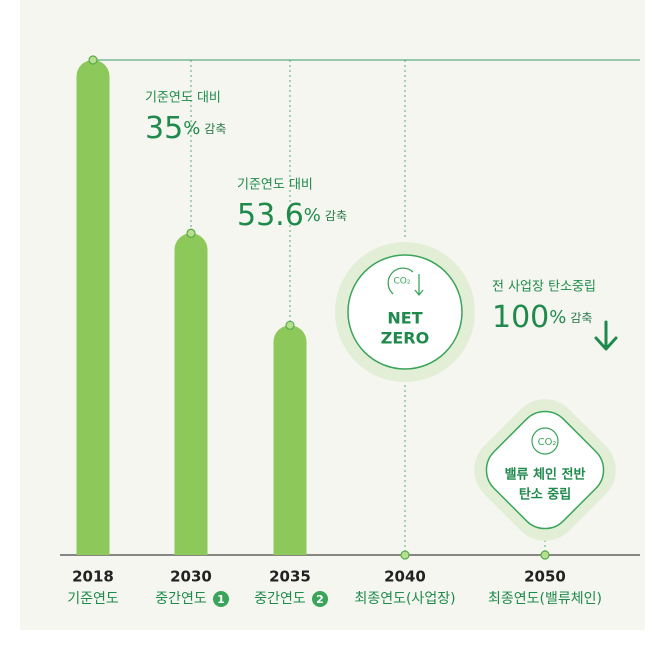 The width and height of the screenshot is (665, 654). What do you see at coordinates (164, 128) in the screenshot?
I see `annotation-number: 35` at bounding box center [164, 128].